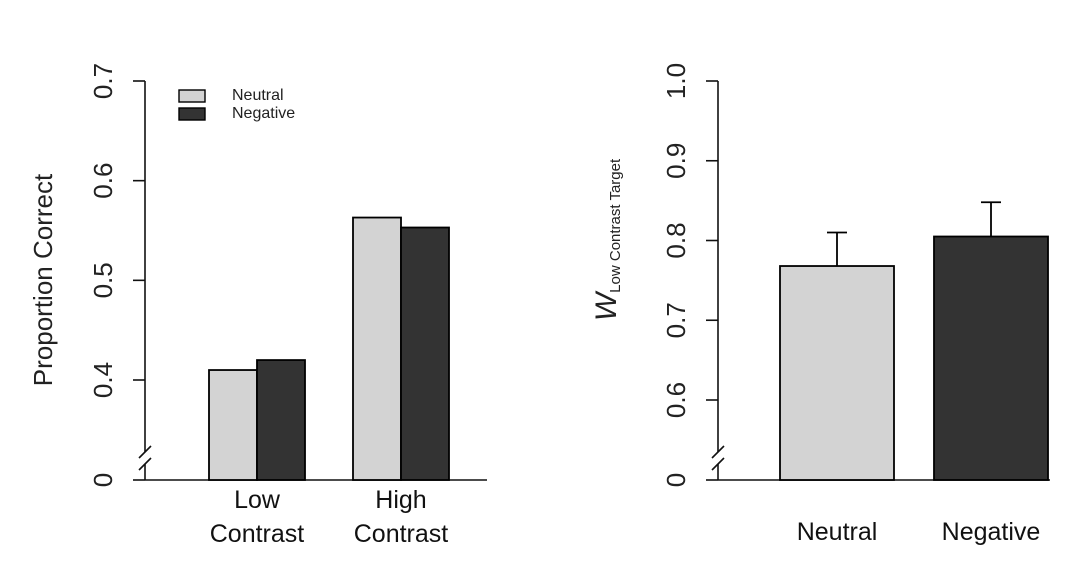 The image size is (1075, 573). Describe the element at coordinates (991, 532) in the screenshot. I see `x-category-label-negative: Negative` at that location.